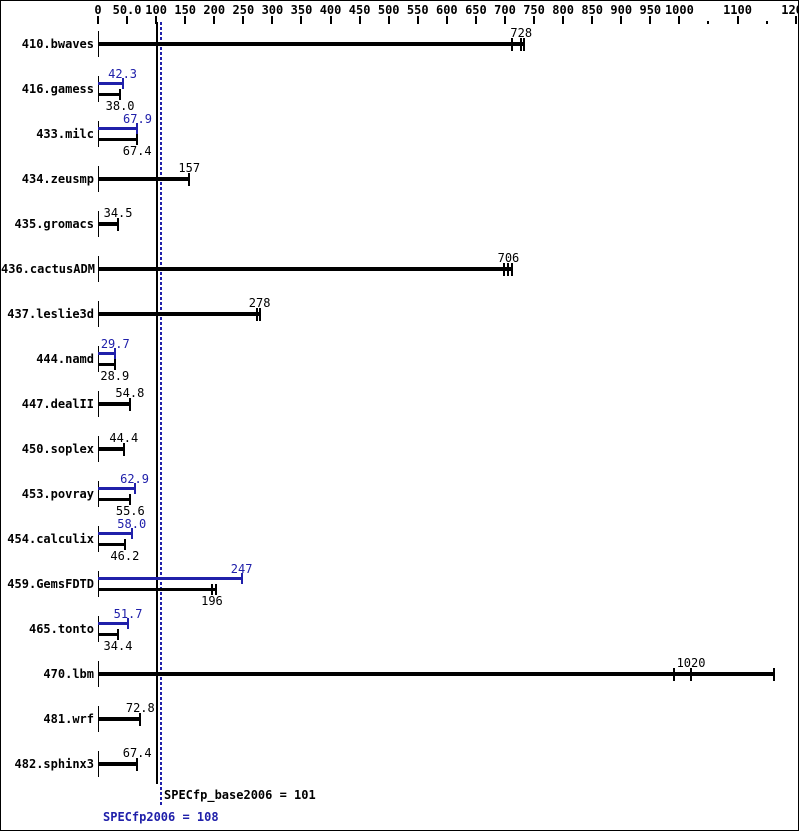 The width and height of the screenshot is (799, 831). What do you see at coordinates (98, 10) in the screenshot?
I see `axis-tick-label: 0` at bounding box center [98, 10].